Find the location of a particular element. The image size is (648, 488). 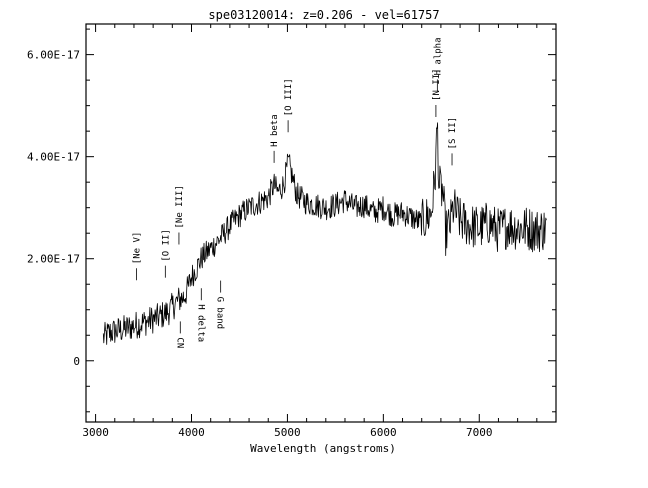

annotation-label: CN is located at coordinates (179, 342).